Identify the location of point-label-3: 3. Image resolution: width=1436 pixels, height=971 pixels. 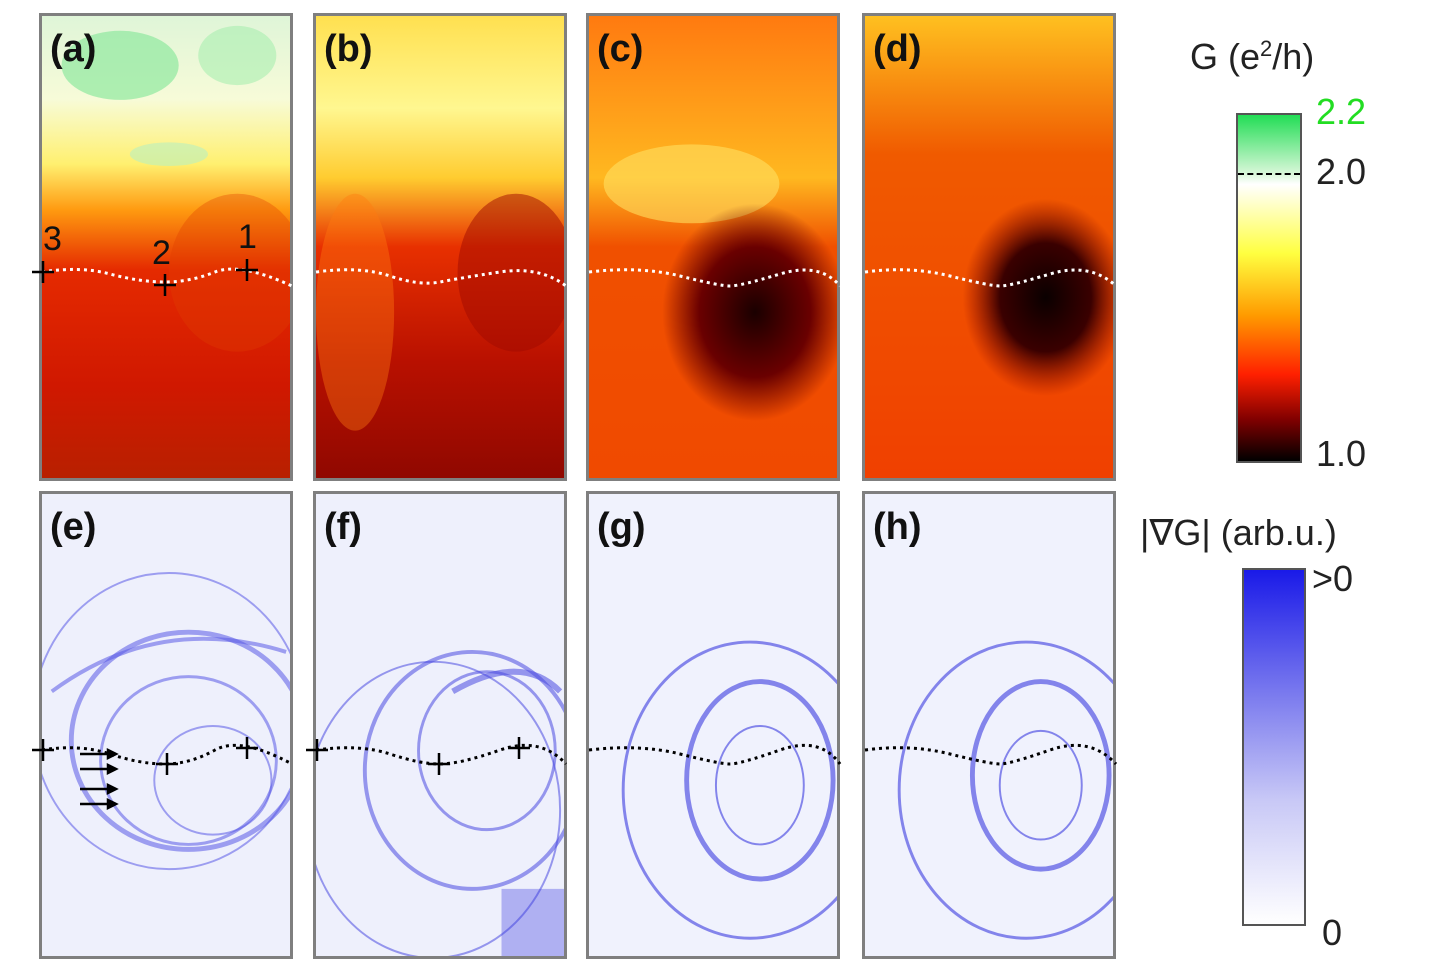
(52, 239).